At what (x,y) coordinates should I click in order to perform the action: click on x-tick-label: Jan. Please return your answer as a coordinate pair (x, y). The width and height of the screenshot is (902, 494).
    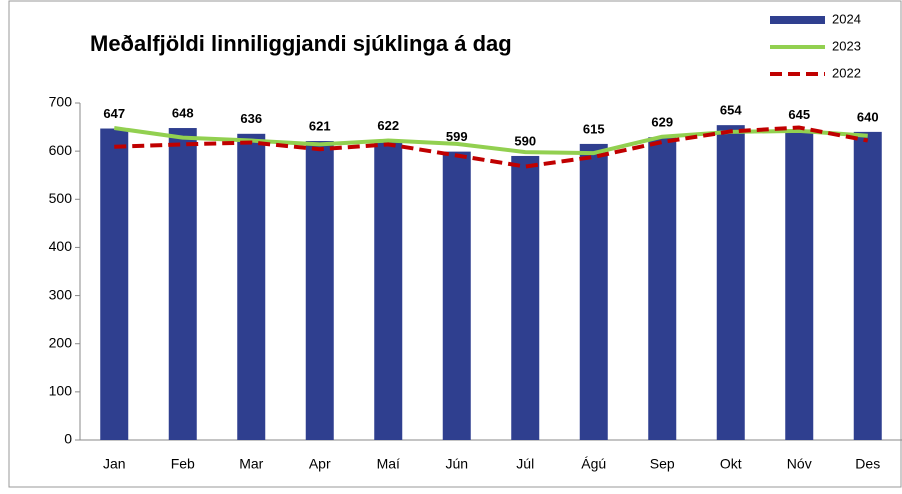
    Looking at the image, I should click on (114, 464).